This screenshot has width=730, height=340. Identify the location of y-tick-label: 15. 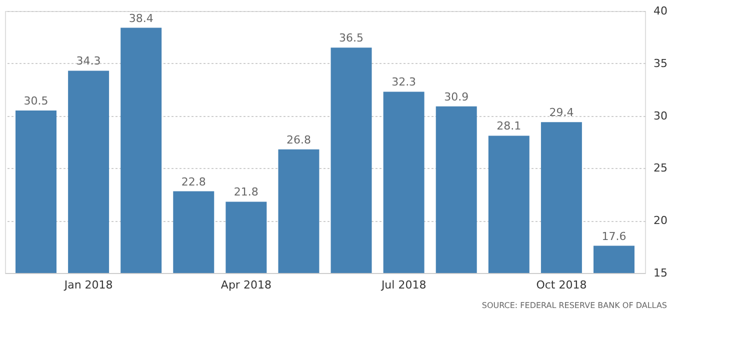
(661, 273).